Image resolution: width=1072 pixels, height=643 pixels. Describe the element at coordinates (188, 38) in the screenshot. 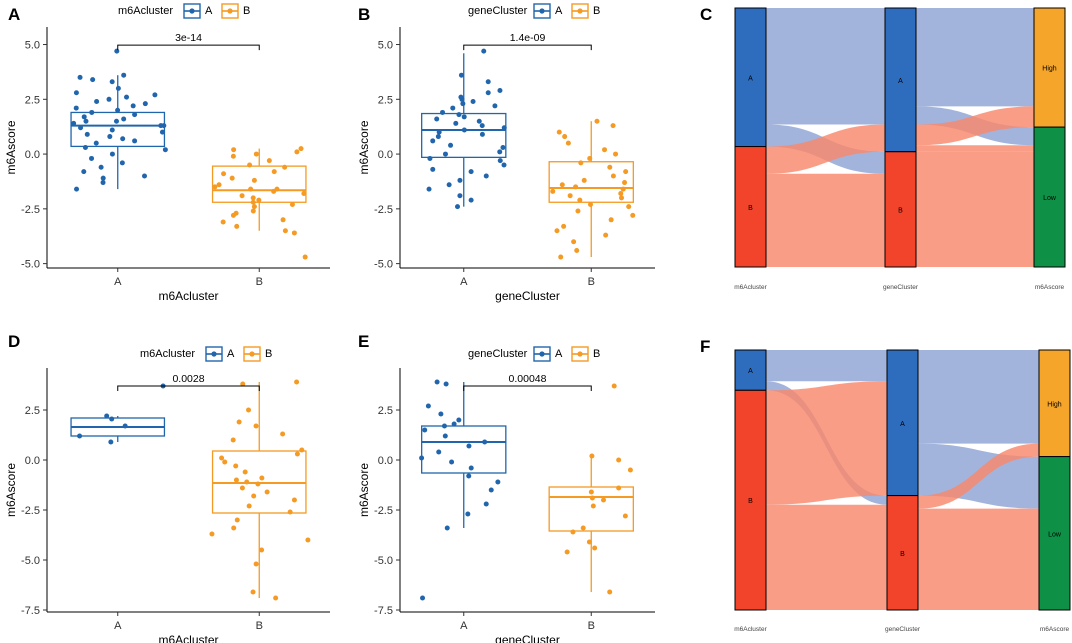

I see `p-value-label: 3e-14` at that location.